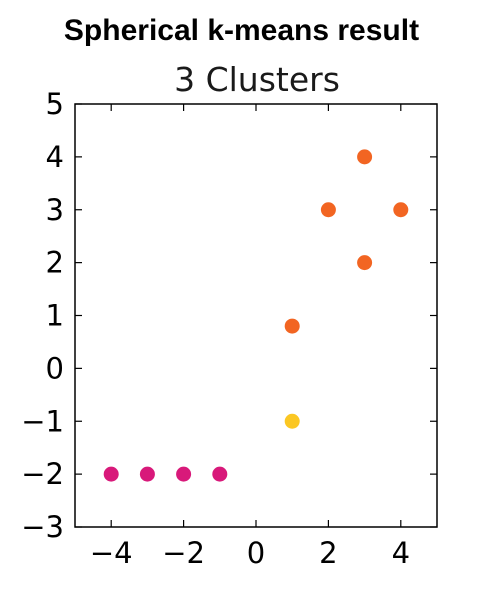 The image size is (483, 592). Describe the element at coordinates (55, 210) in the screenshot. I see `y-tick-label: 3` at that location.